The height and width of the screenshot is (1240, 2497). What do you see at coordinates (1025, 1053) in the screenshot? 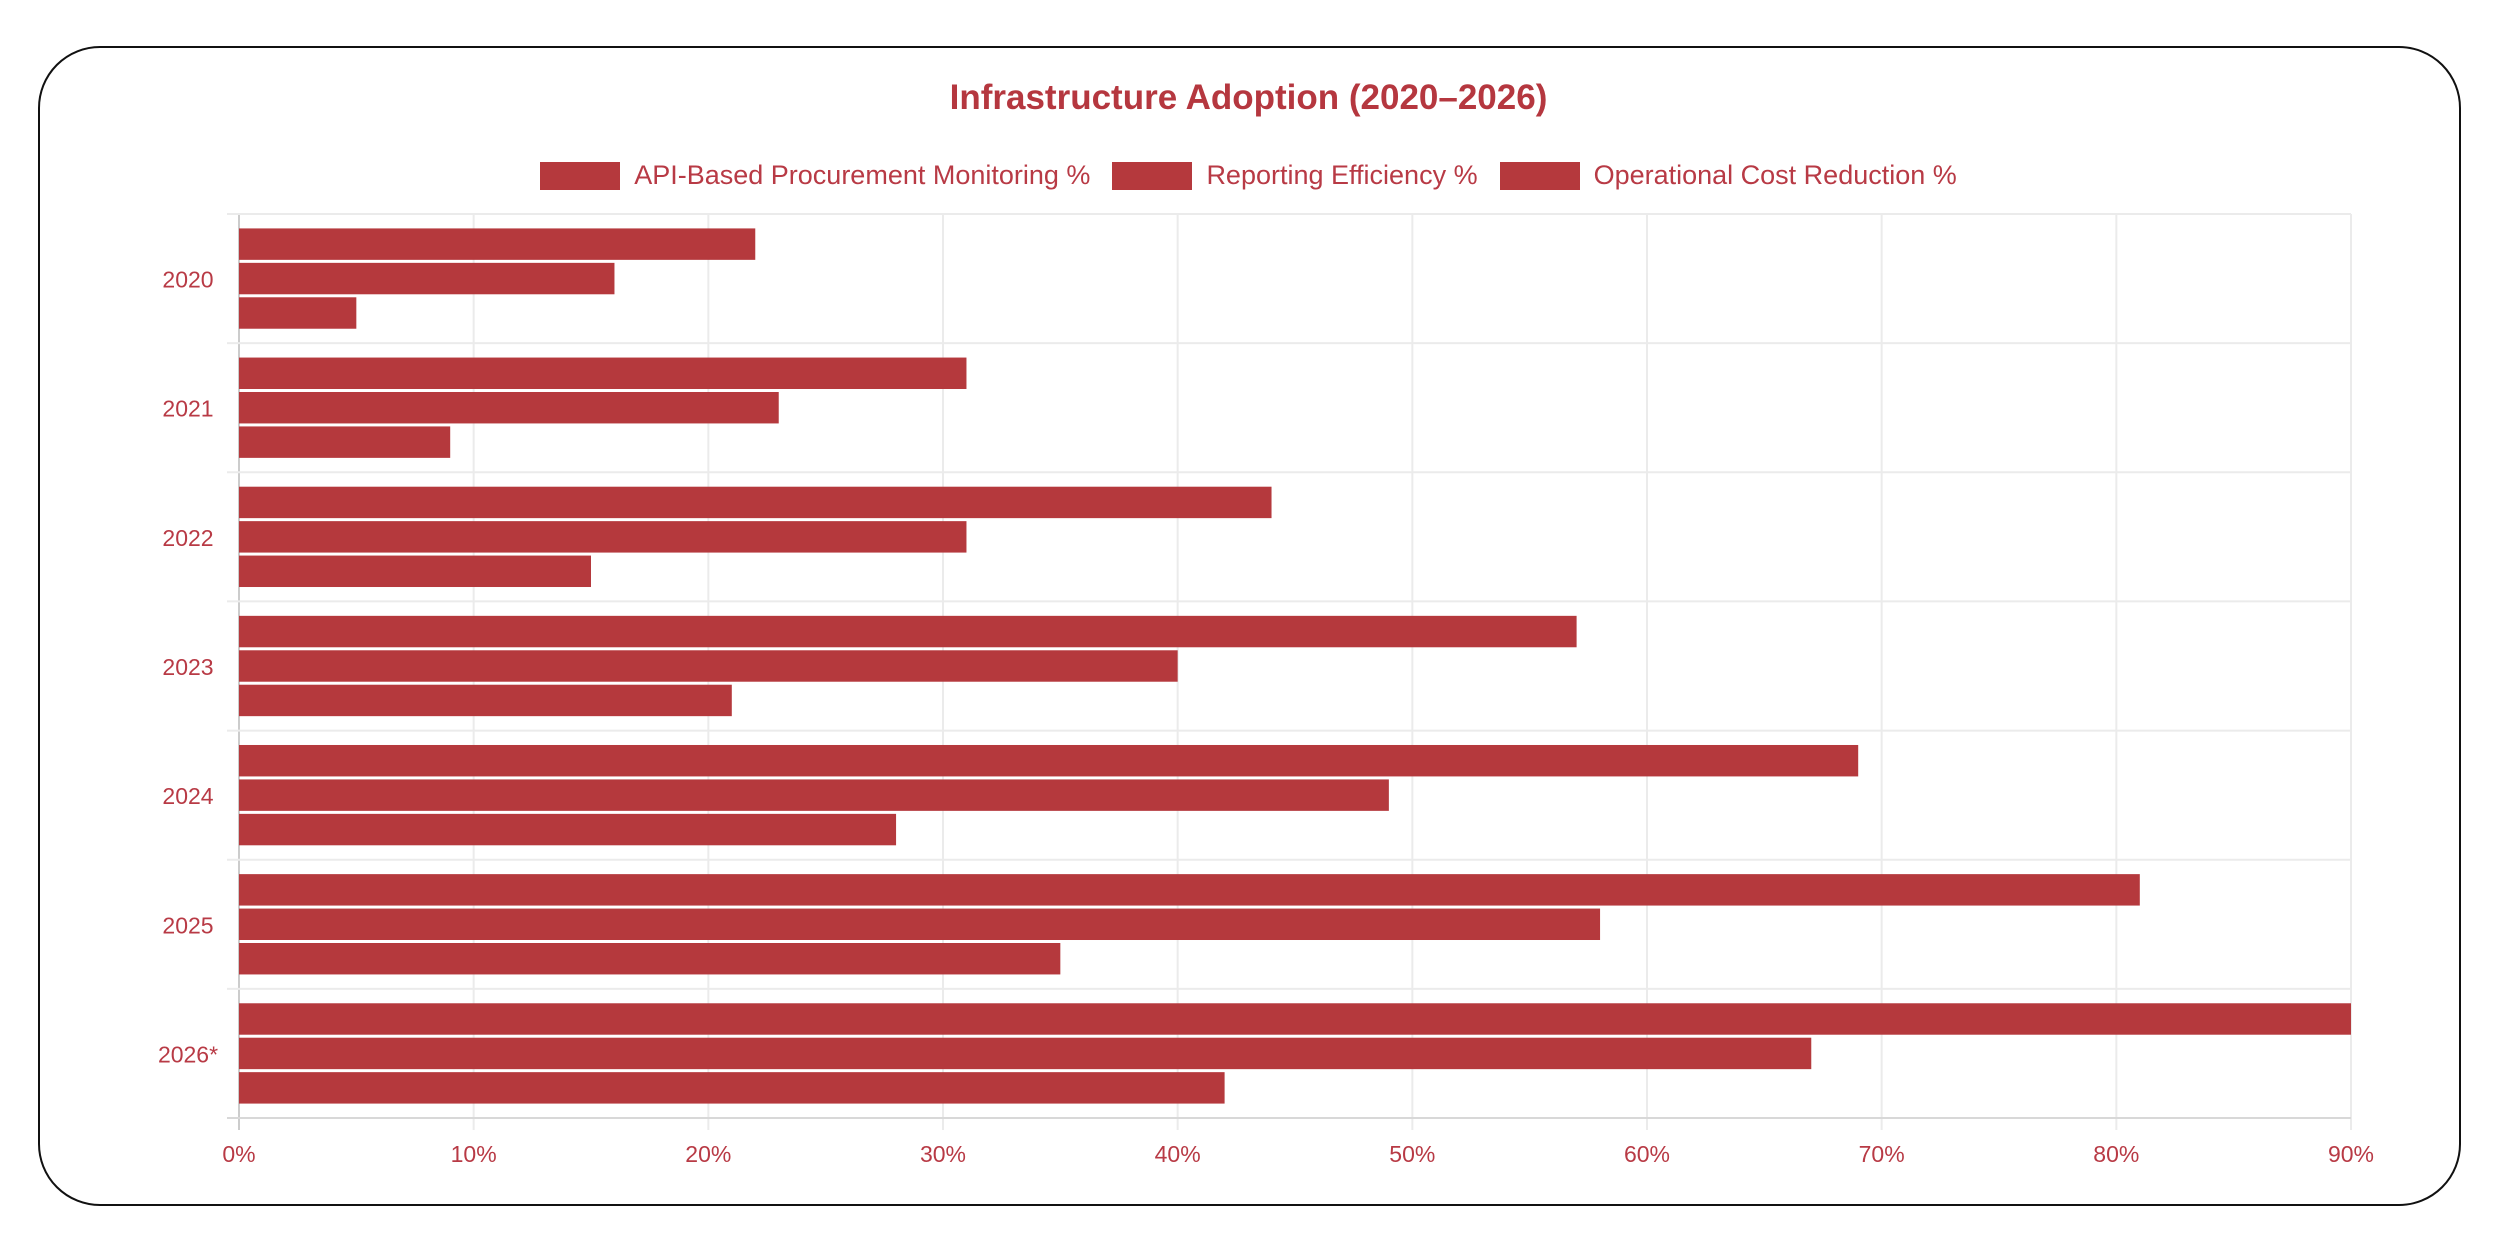
I see `bar-2026*-2` at bounding box center [1025, 1053].